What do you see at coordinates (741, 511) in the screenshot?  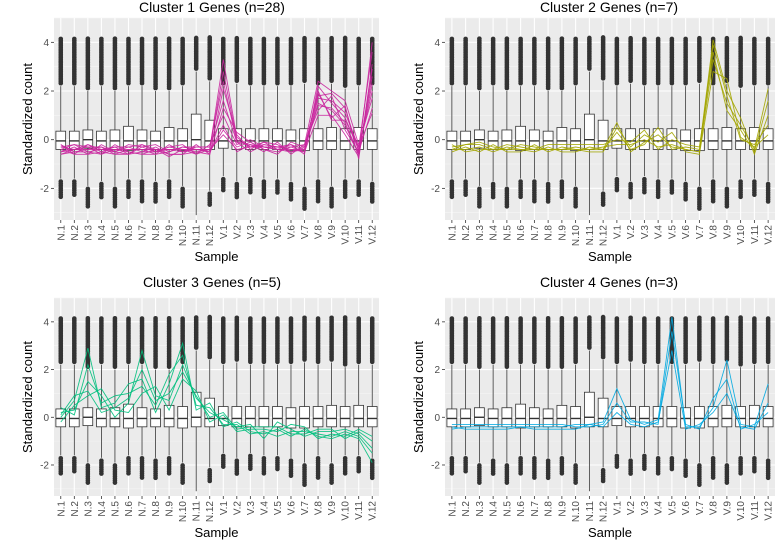 I see `x-tick-label: V.10` at bounding box center [741, 511].